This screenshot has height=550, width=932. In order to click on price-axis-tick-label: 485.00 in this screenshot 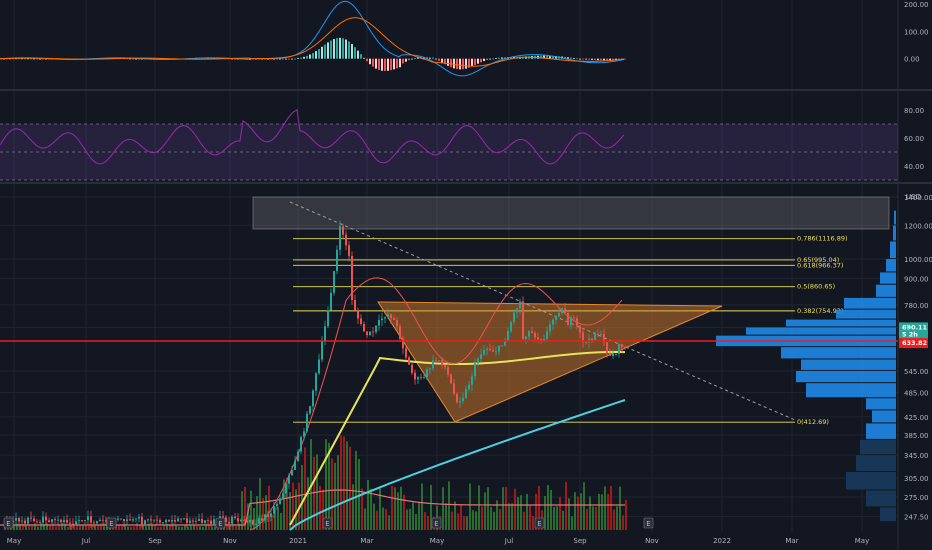, I will do `click(916, 393)`.